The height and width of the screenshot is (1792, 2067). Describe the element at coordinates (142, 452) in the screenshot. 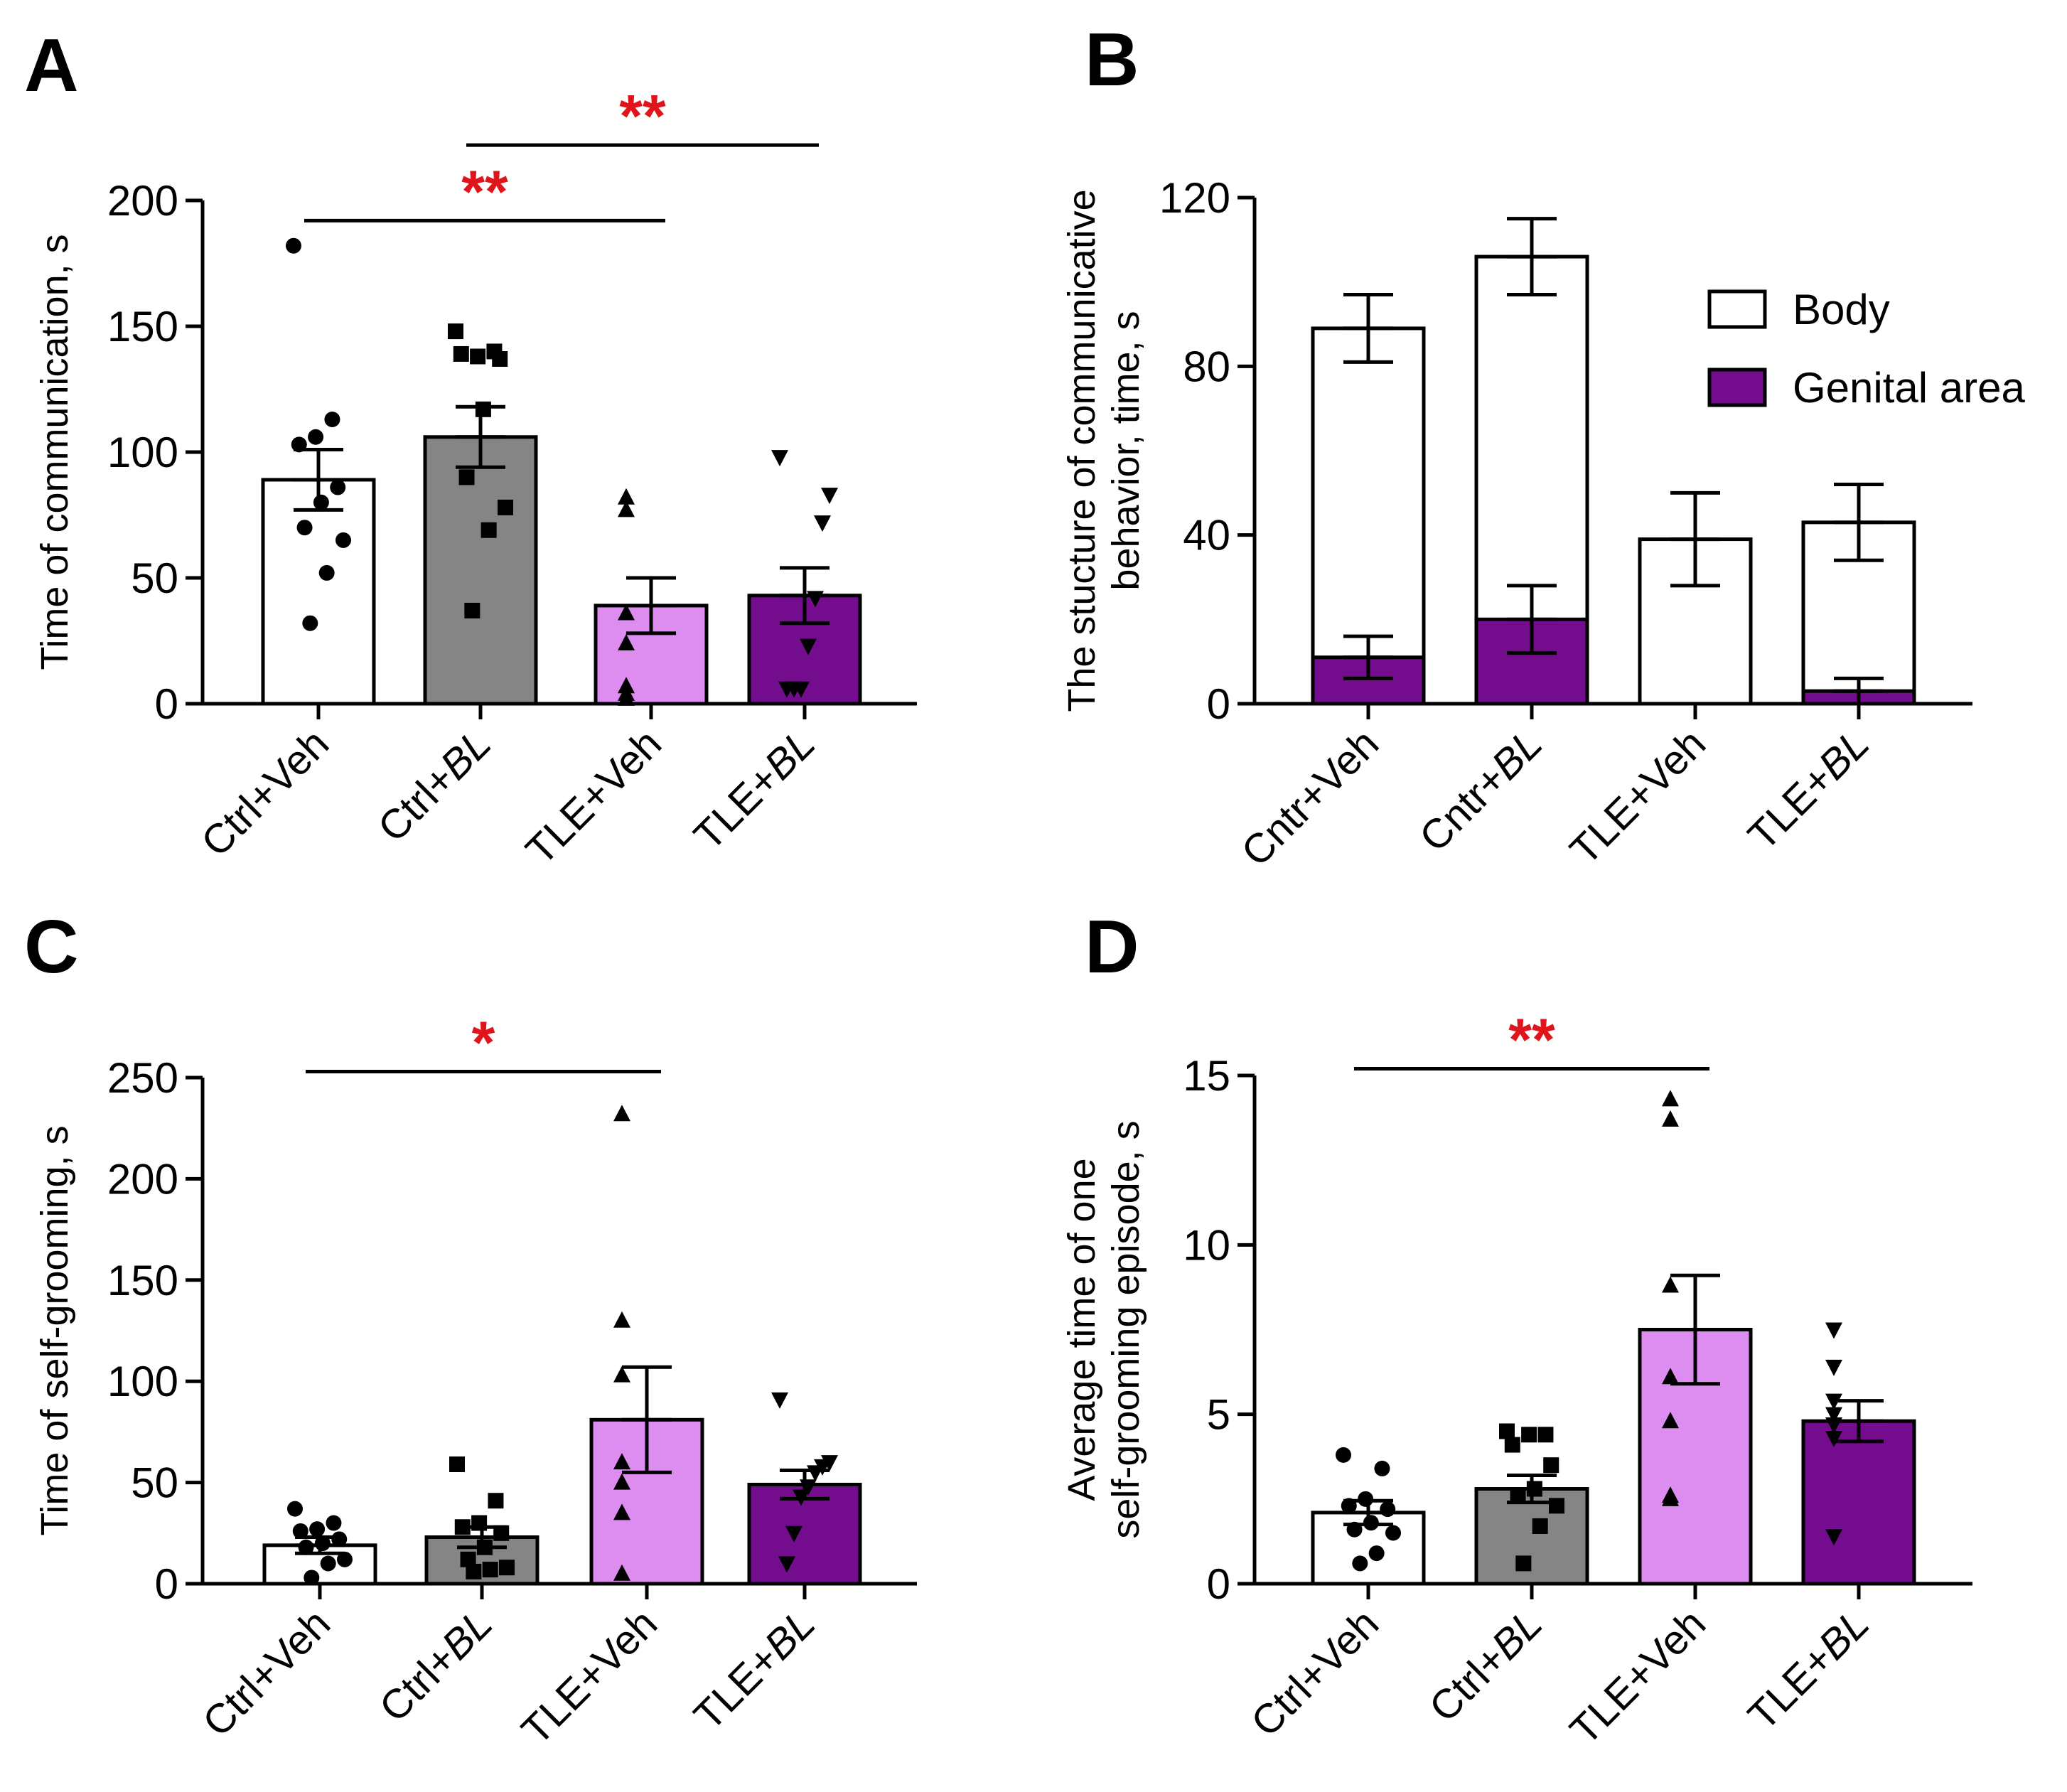

I see `y-tick-label-2: 100` at that location.